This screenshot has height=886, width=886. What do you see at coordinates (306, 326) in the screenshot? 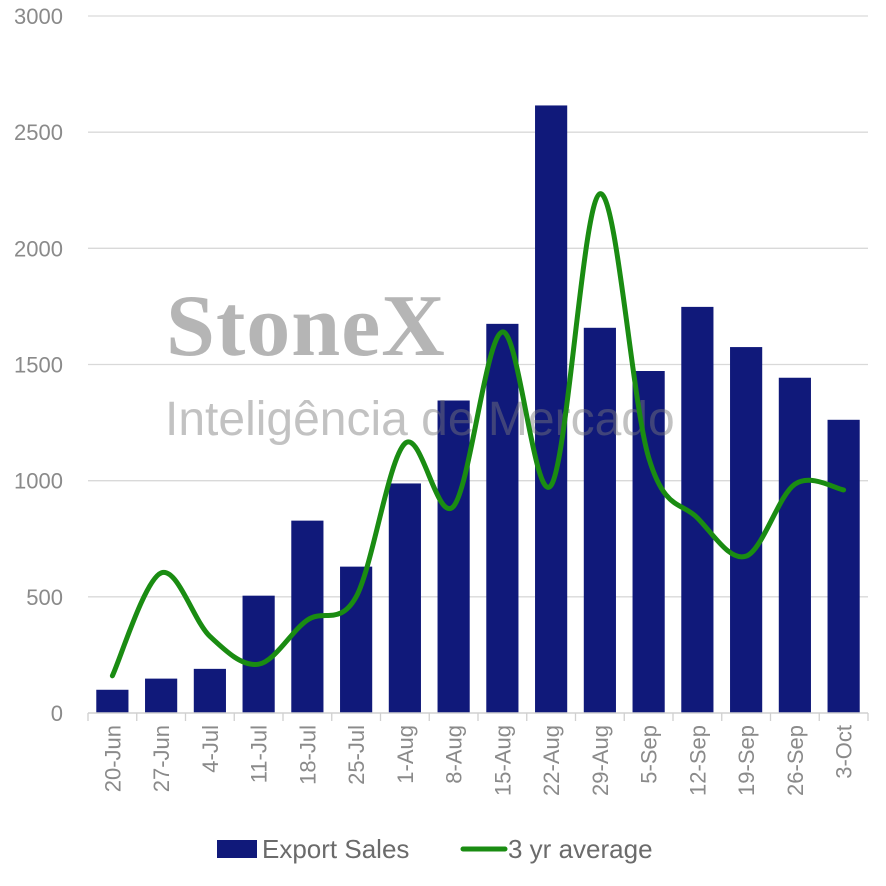
I see `watermark-brand: StoneX` at bounding box center [306, 326].